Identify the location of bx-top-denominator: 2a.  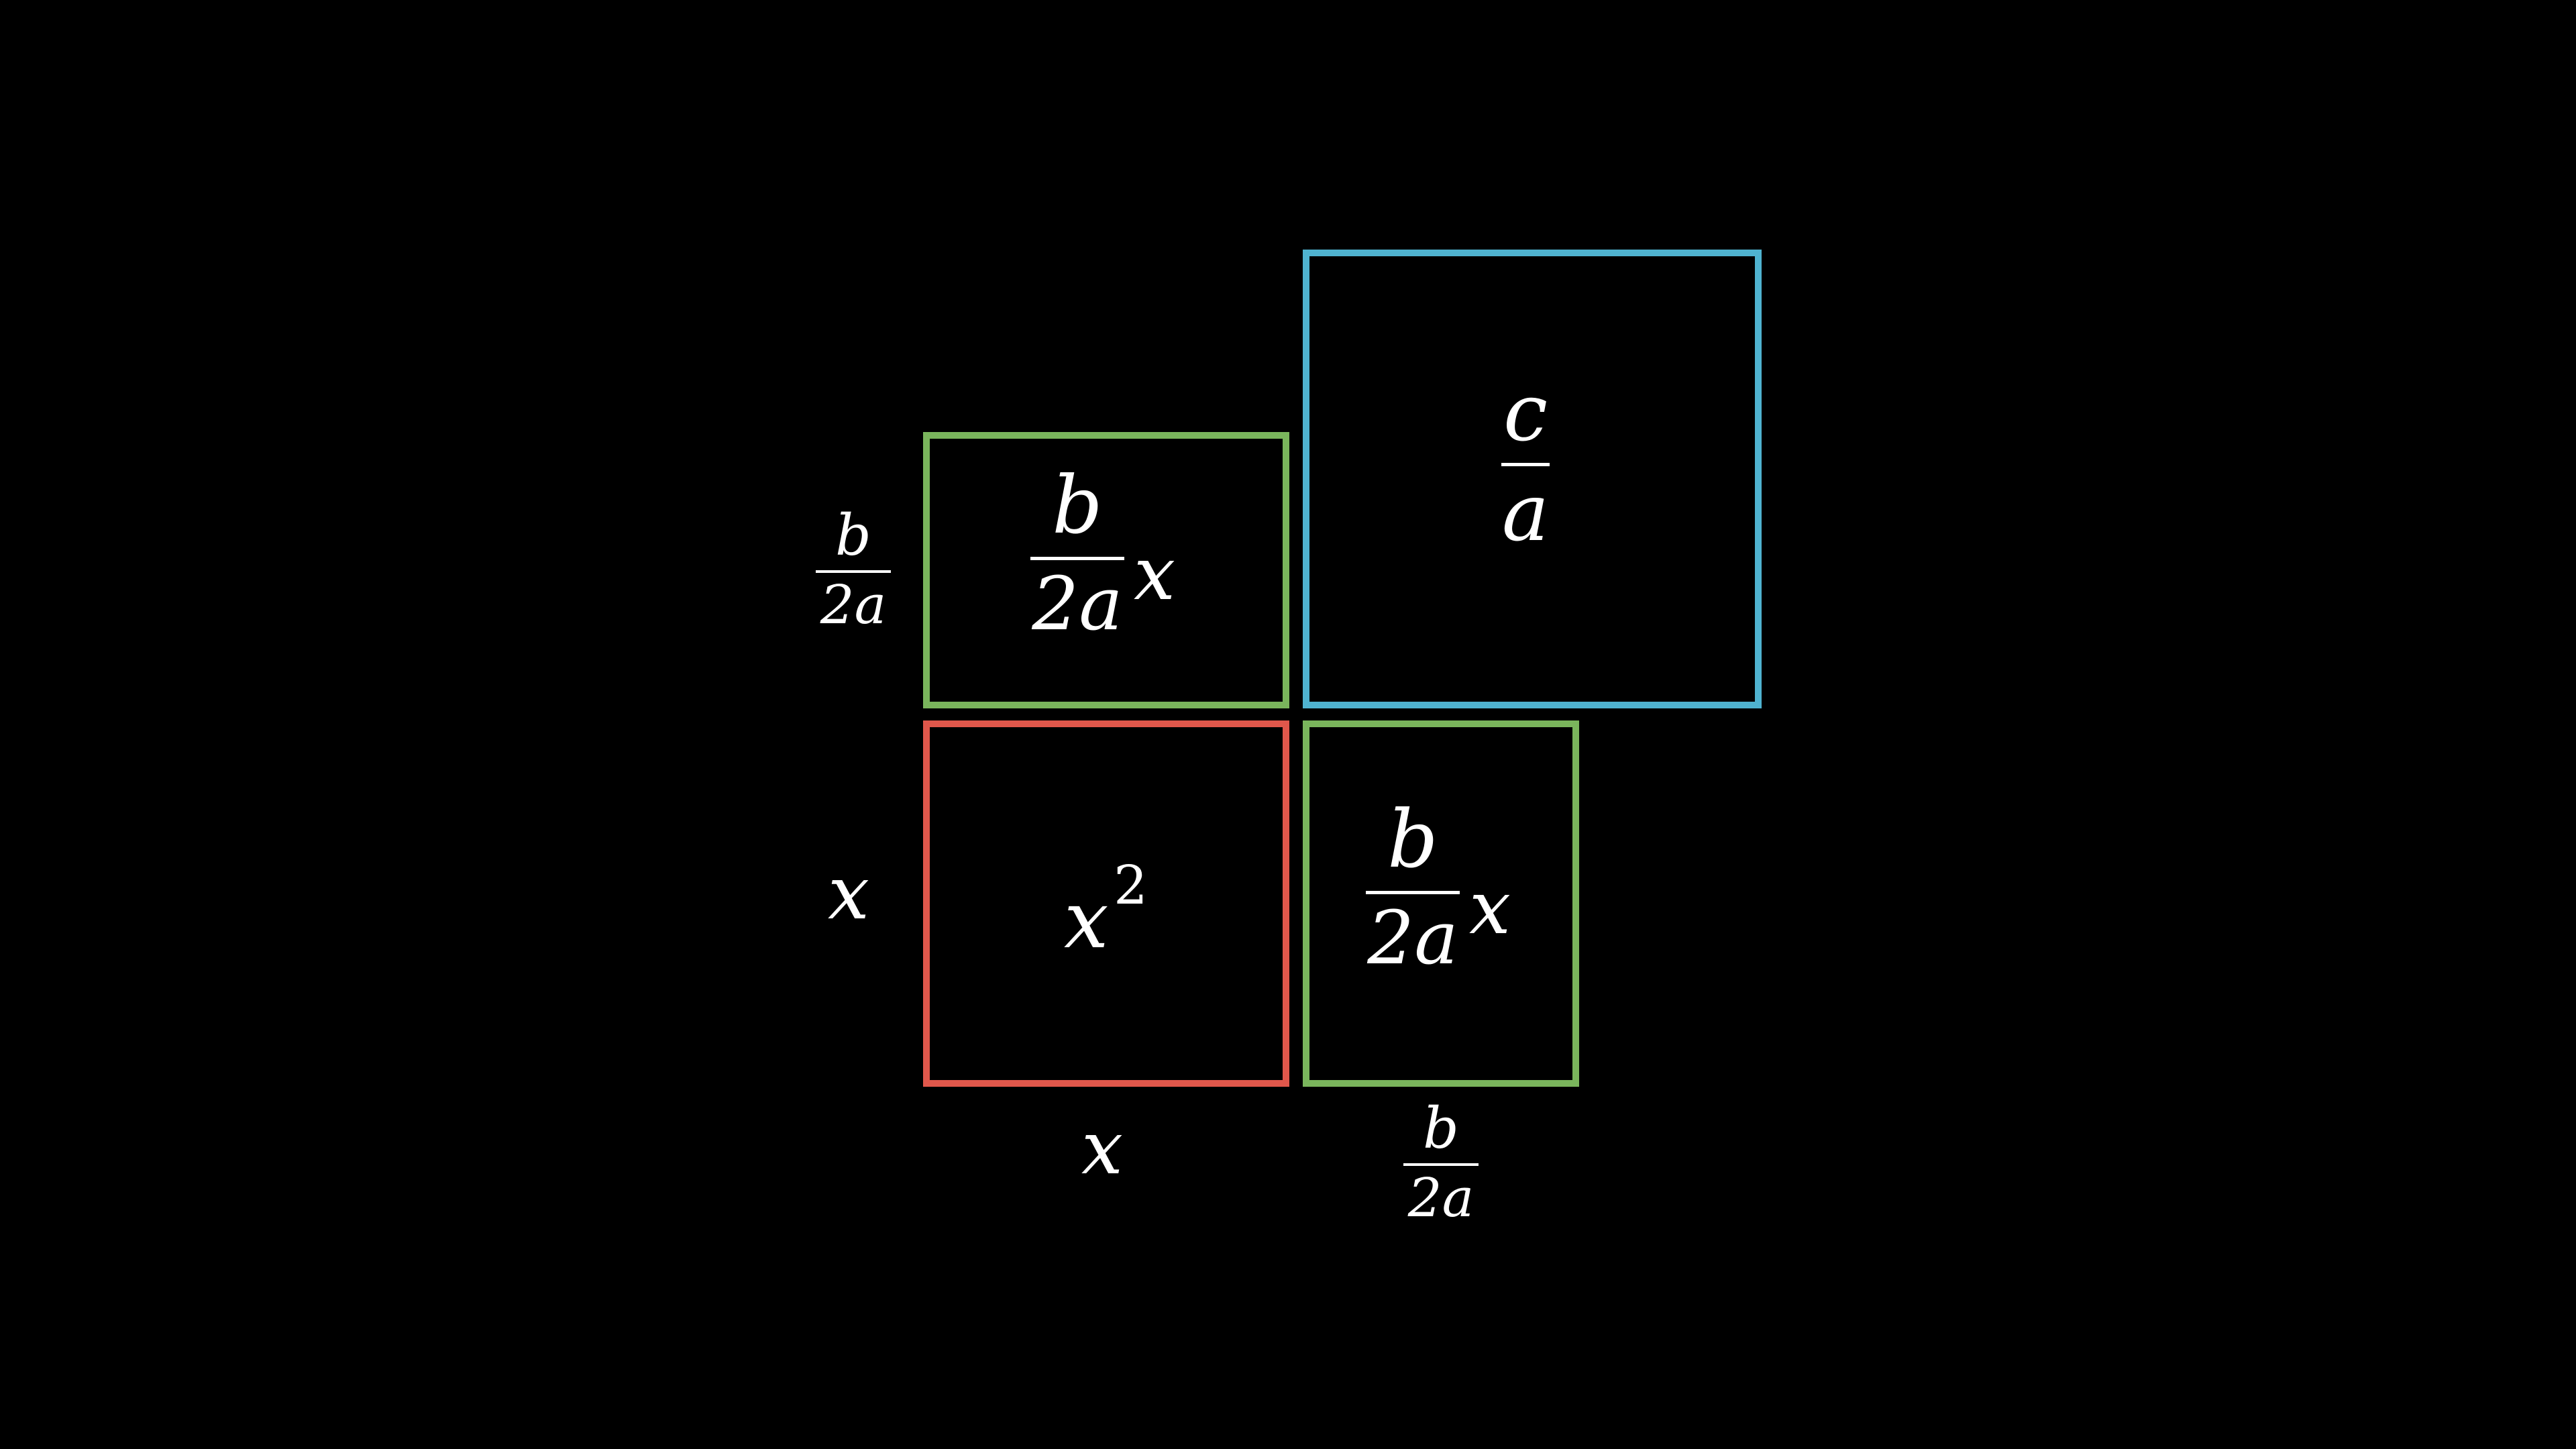
(1077, 604).